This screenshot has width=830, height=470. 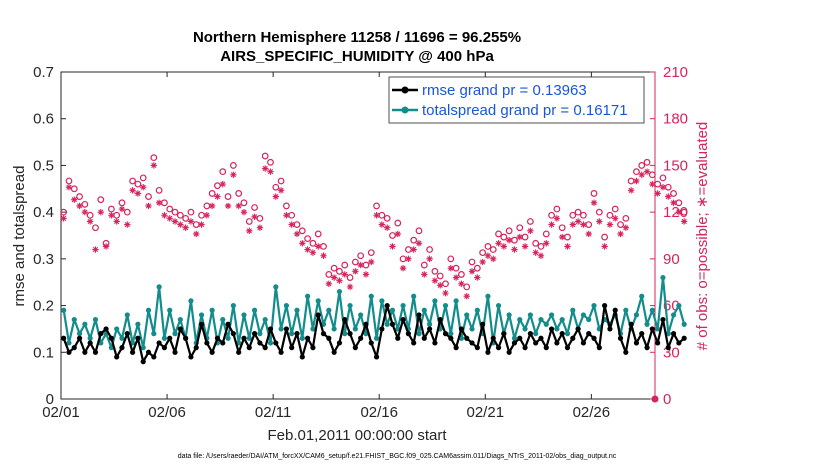 I want to click on legend-box, so click(x=516, y=100).